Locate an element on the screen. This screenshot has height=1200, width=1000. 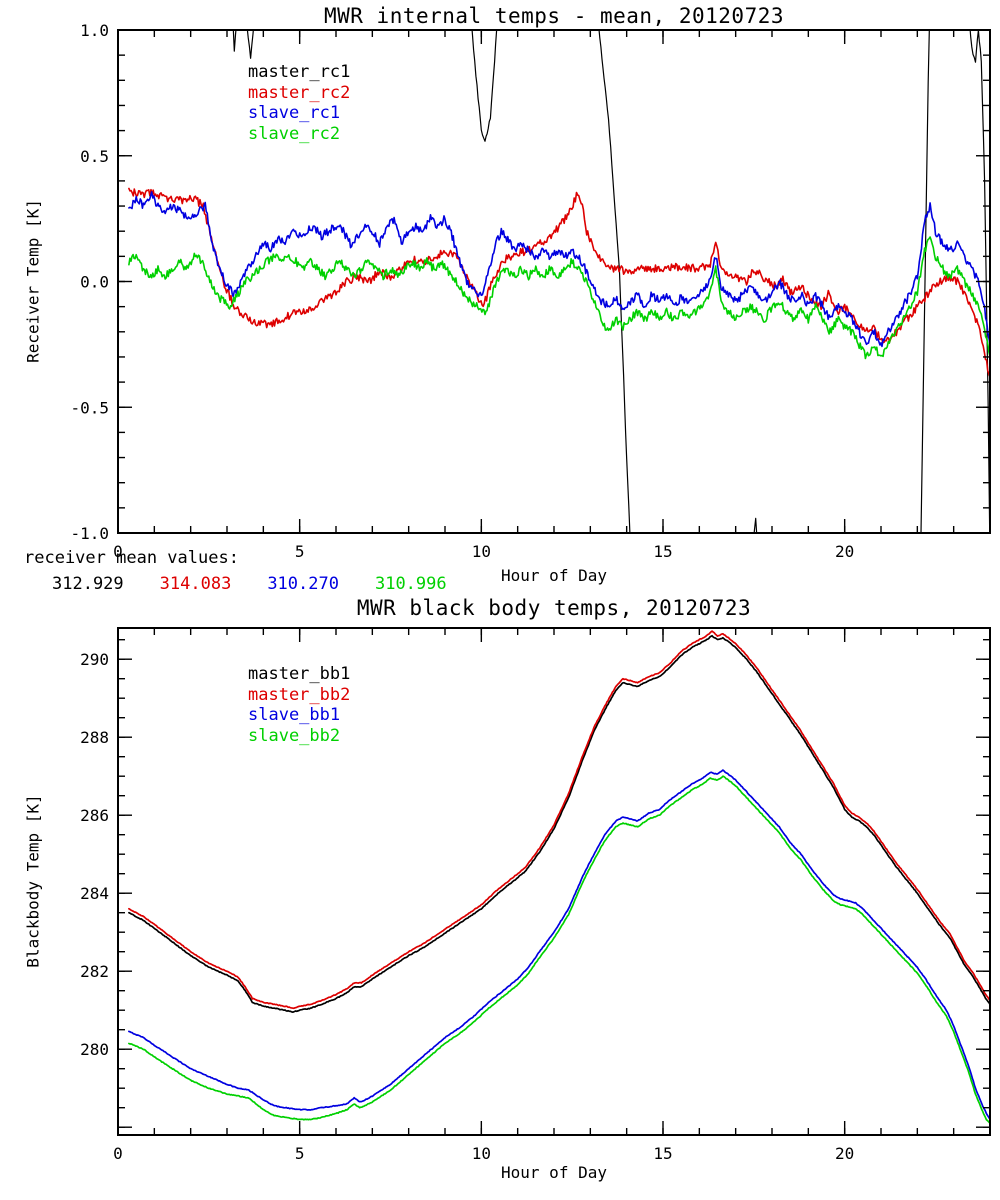
legend-entry-slave_rc2: slave_rc2 is located at coordinates (294, 133).